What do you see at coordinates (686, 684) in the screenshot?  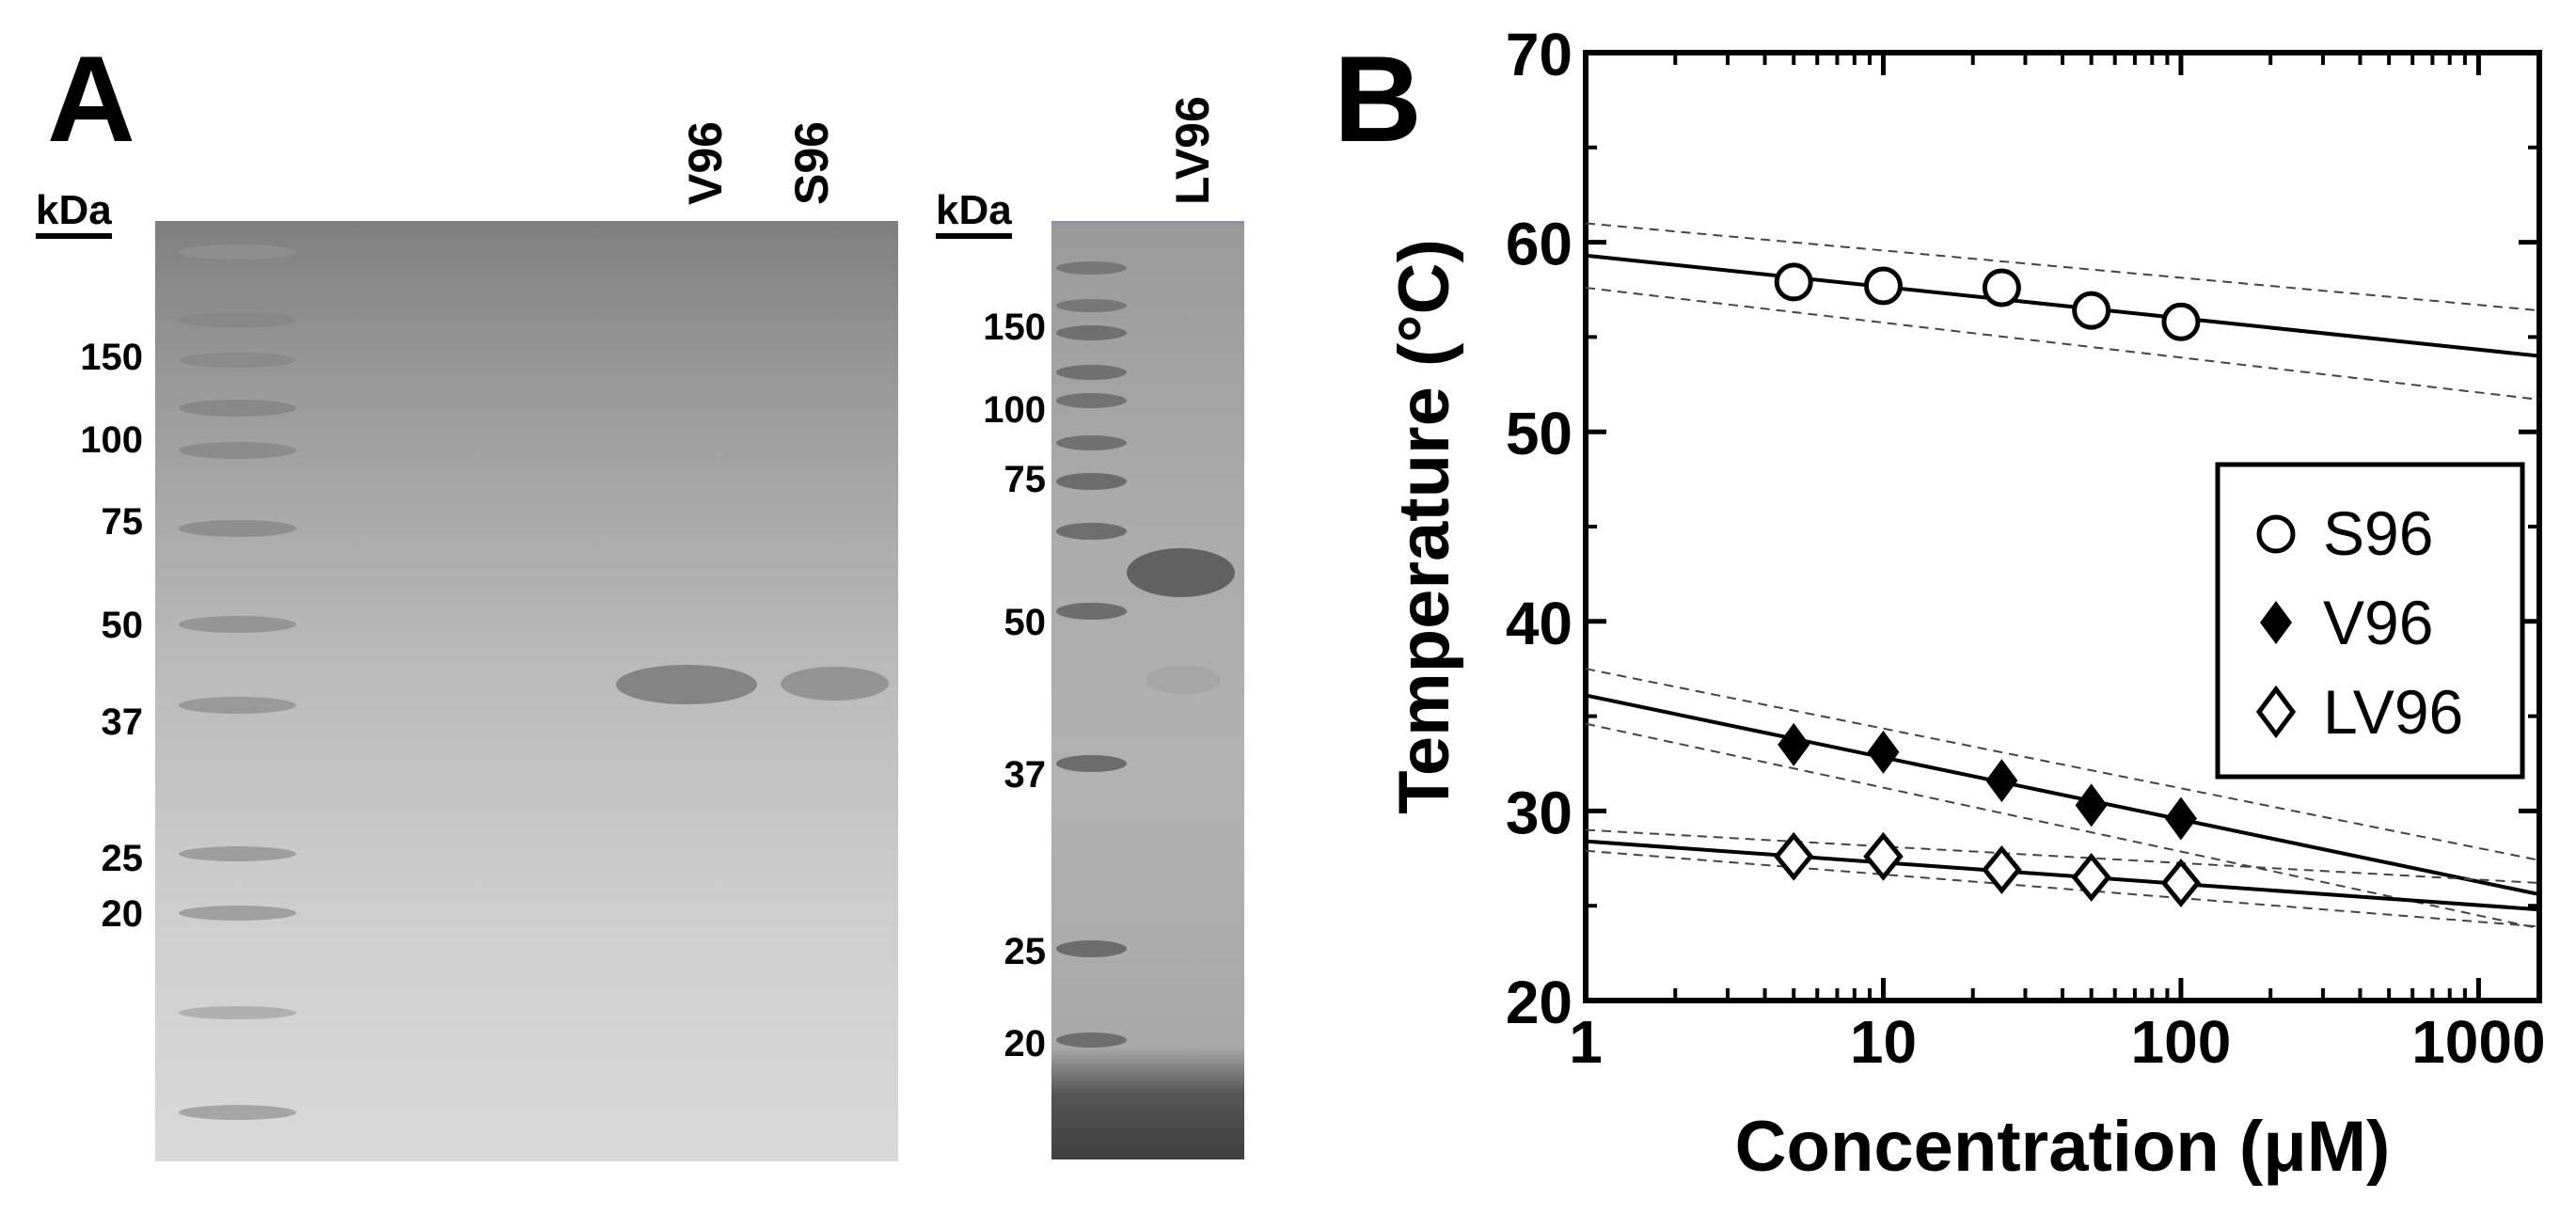 I see `gel1-band-v96` at bounding box center [686, 684].